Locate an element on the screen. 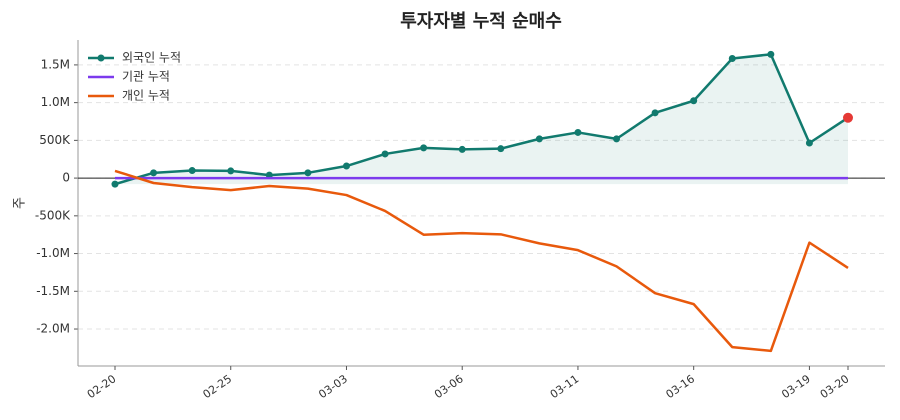  y-tick-label: 1.5M is located at coordinates (55, 64).